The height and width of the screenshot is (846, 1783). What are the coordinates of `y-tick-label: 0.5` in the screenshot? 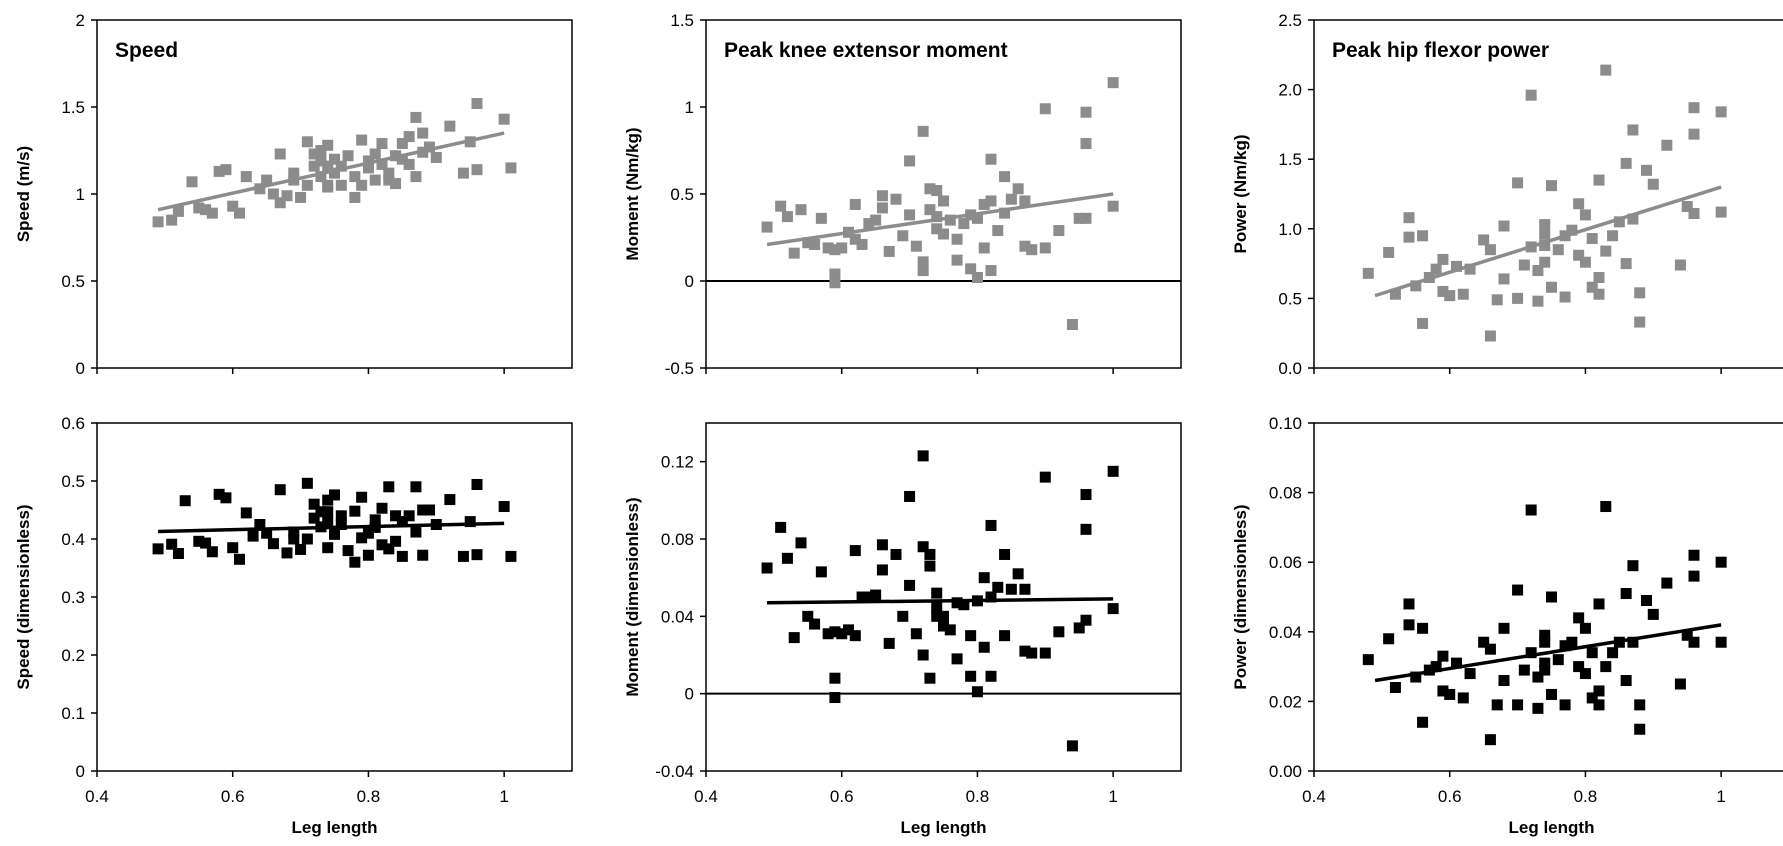 It's located at (682, 194).